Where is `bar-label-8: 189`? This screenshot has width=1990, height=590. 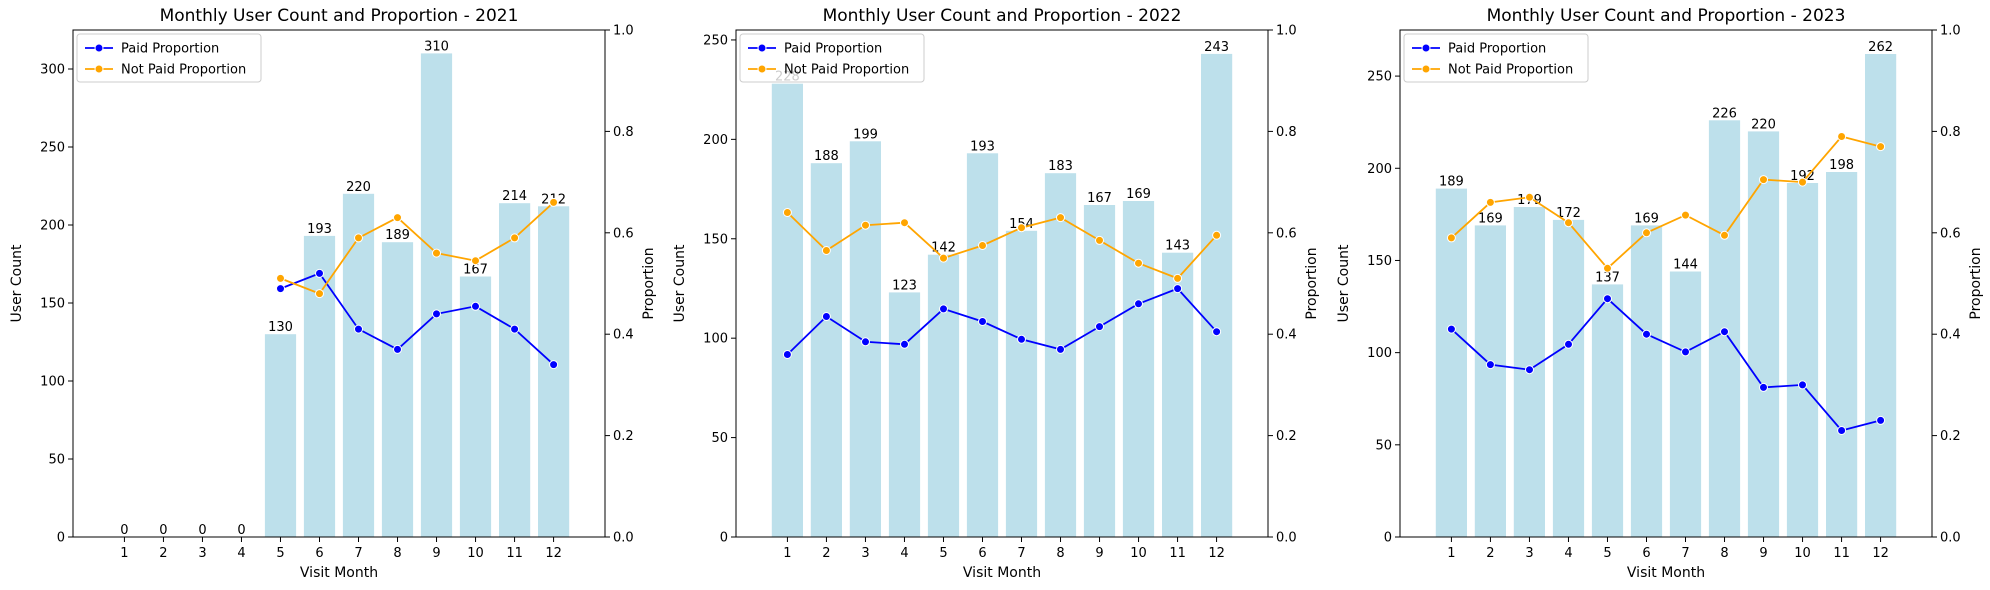
bar-label-8: 189 is located at coordinates (397, 235).